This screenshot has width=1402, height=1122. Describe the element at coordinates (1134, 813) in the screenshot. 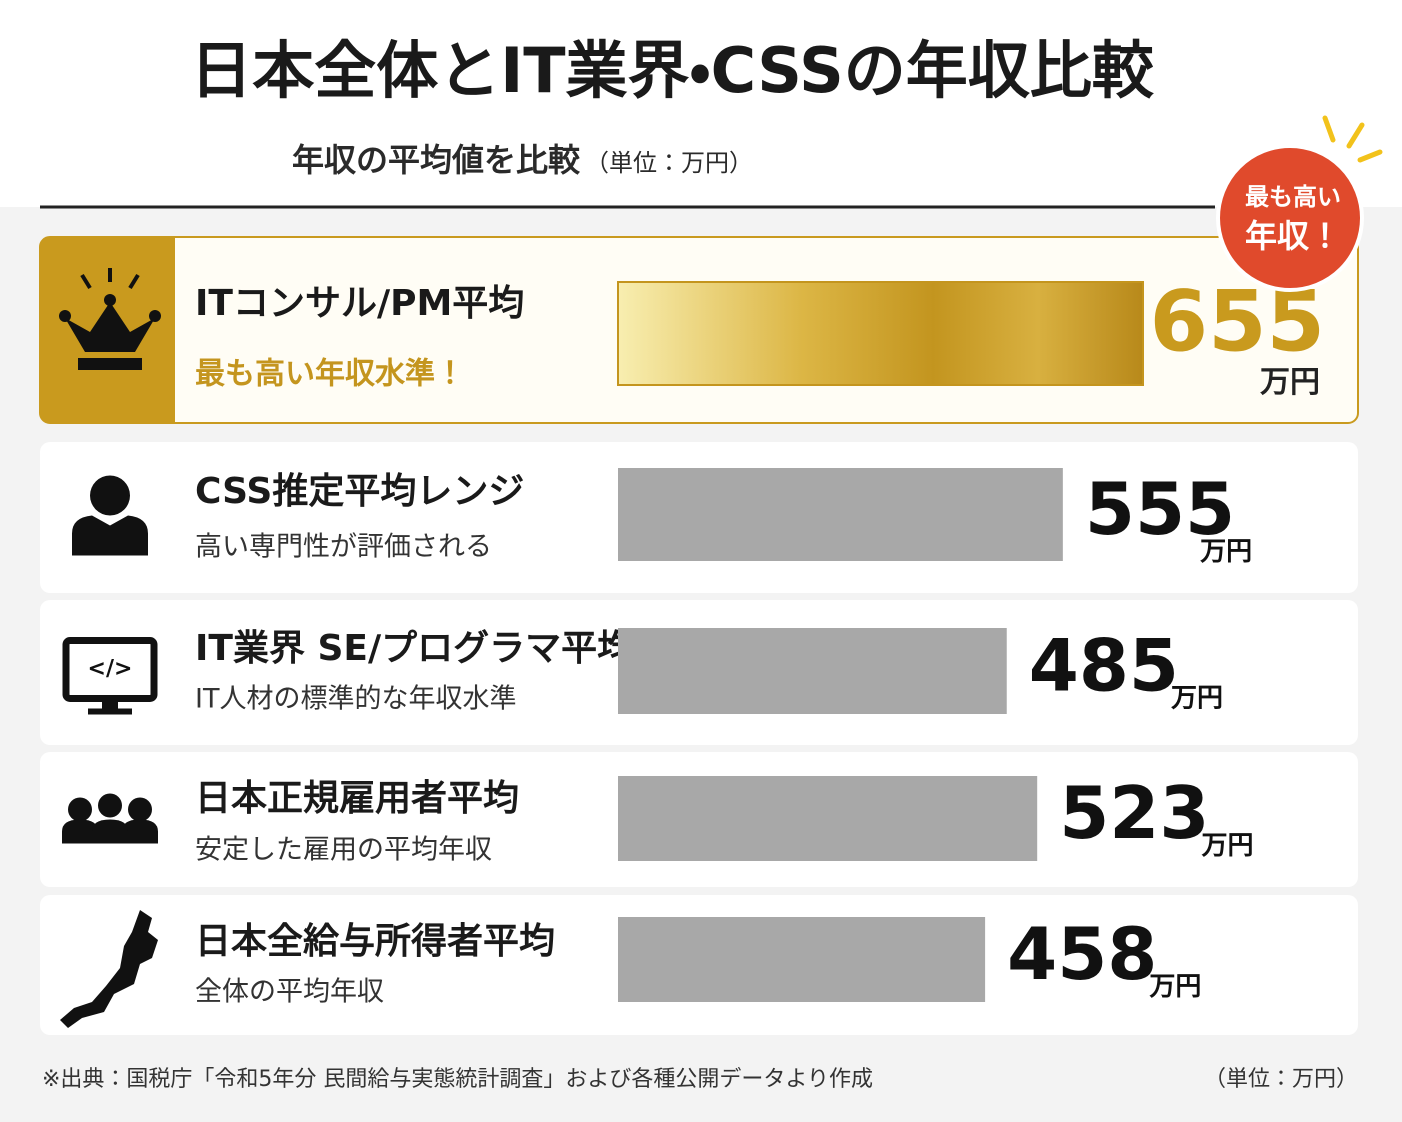

I see `value-label: 523` at that location.